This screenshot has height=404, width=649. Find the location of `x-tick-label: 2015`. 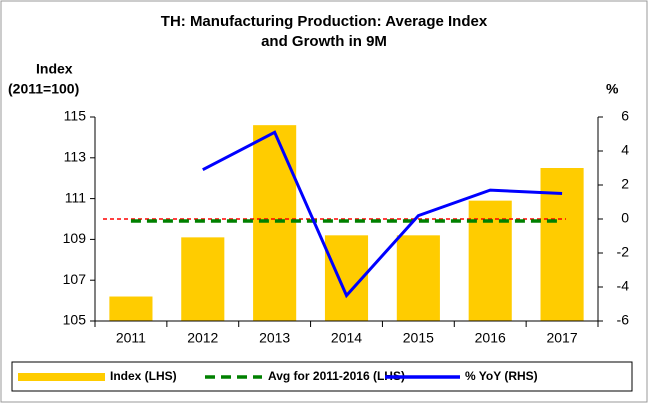

x-tick-label: 2015 is located at coordinates (418, 338).